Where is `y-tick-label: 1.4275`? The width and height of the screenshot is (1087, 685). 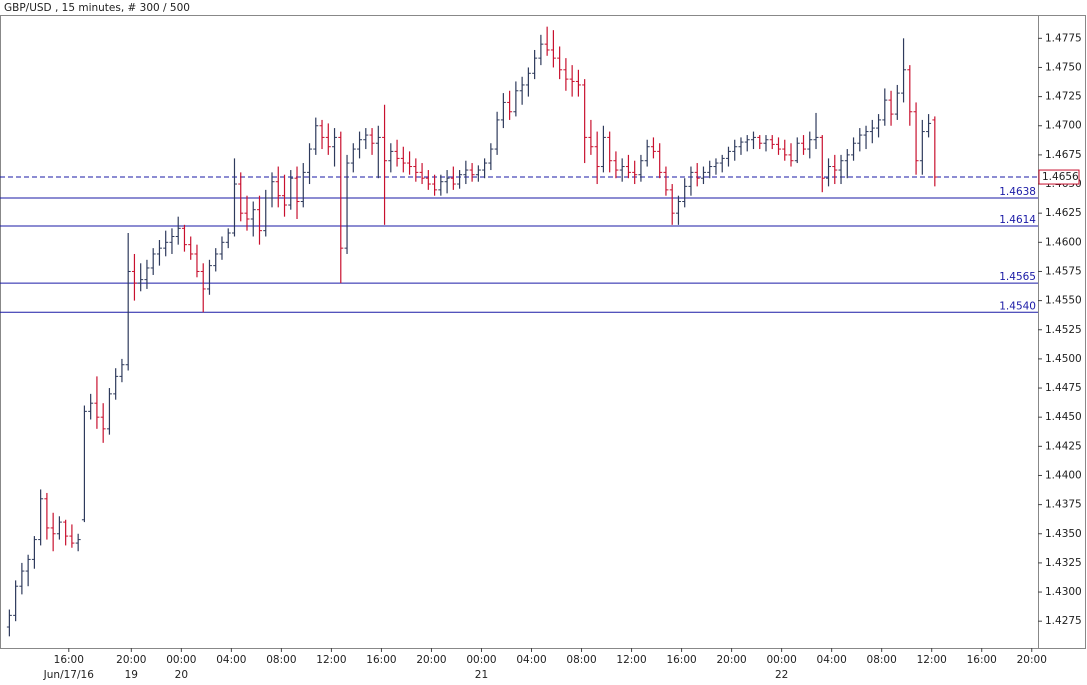 y-tick-label: 1.4275 is located at coordinates (1063, 621).